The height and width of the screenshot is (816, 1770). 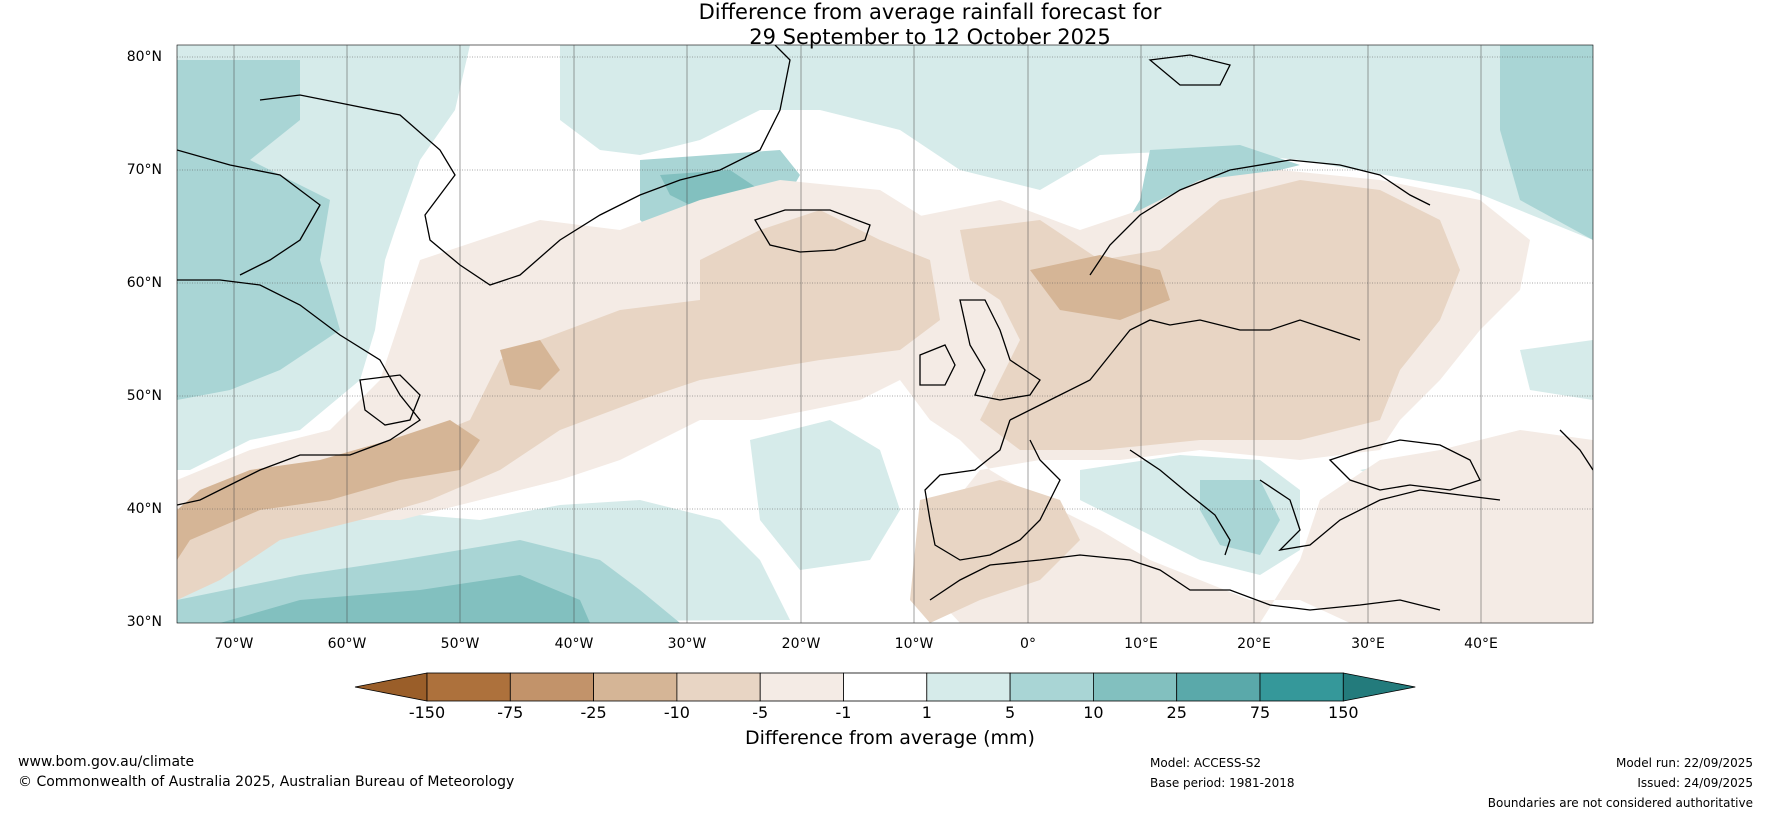 I want to click on wet-region-norway-coast, so click(x=1205, y=197).